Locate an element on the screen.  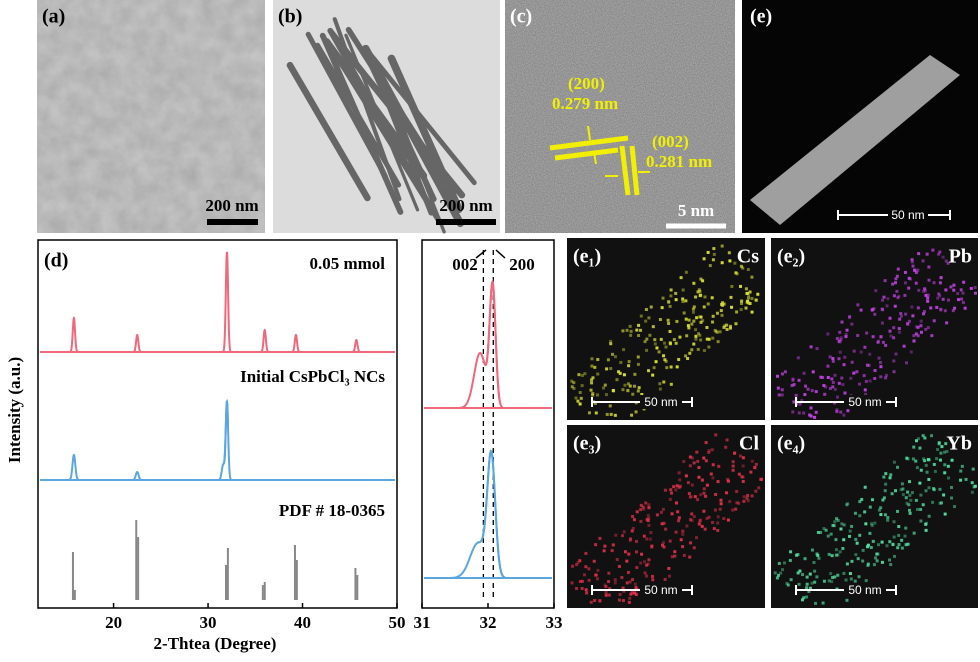
element-label: Cl is located at coordinates (749, 444).